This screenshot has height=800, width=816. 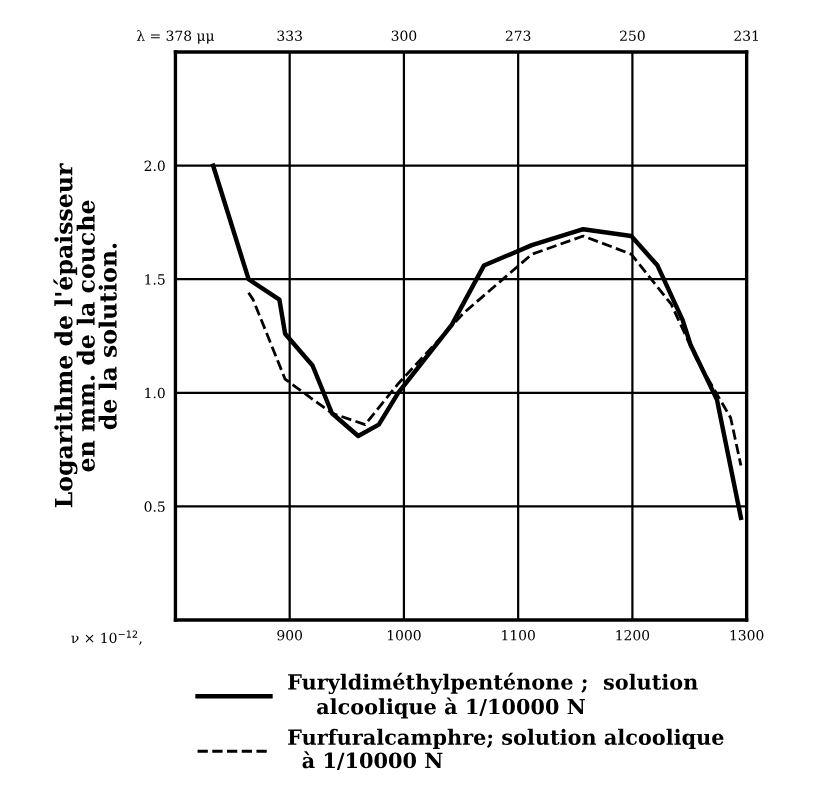 What do you see at coordinates (506, 749) in the screenshot?
I see `legend-label: Furfuralcamphre; solution alcoolique à 1/10000 N` at bounding box center [506, 749].